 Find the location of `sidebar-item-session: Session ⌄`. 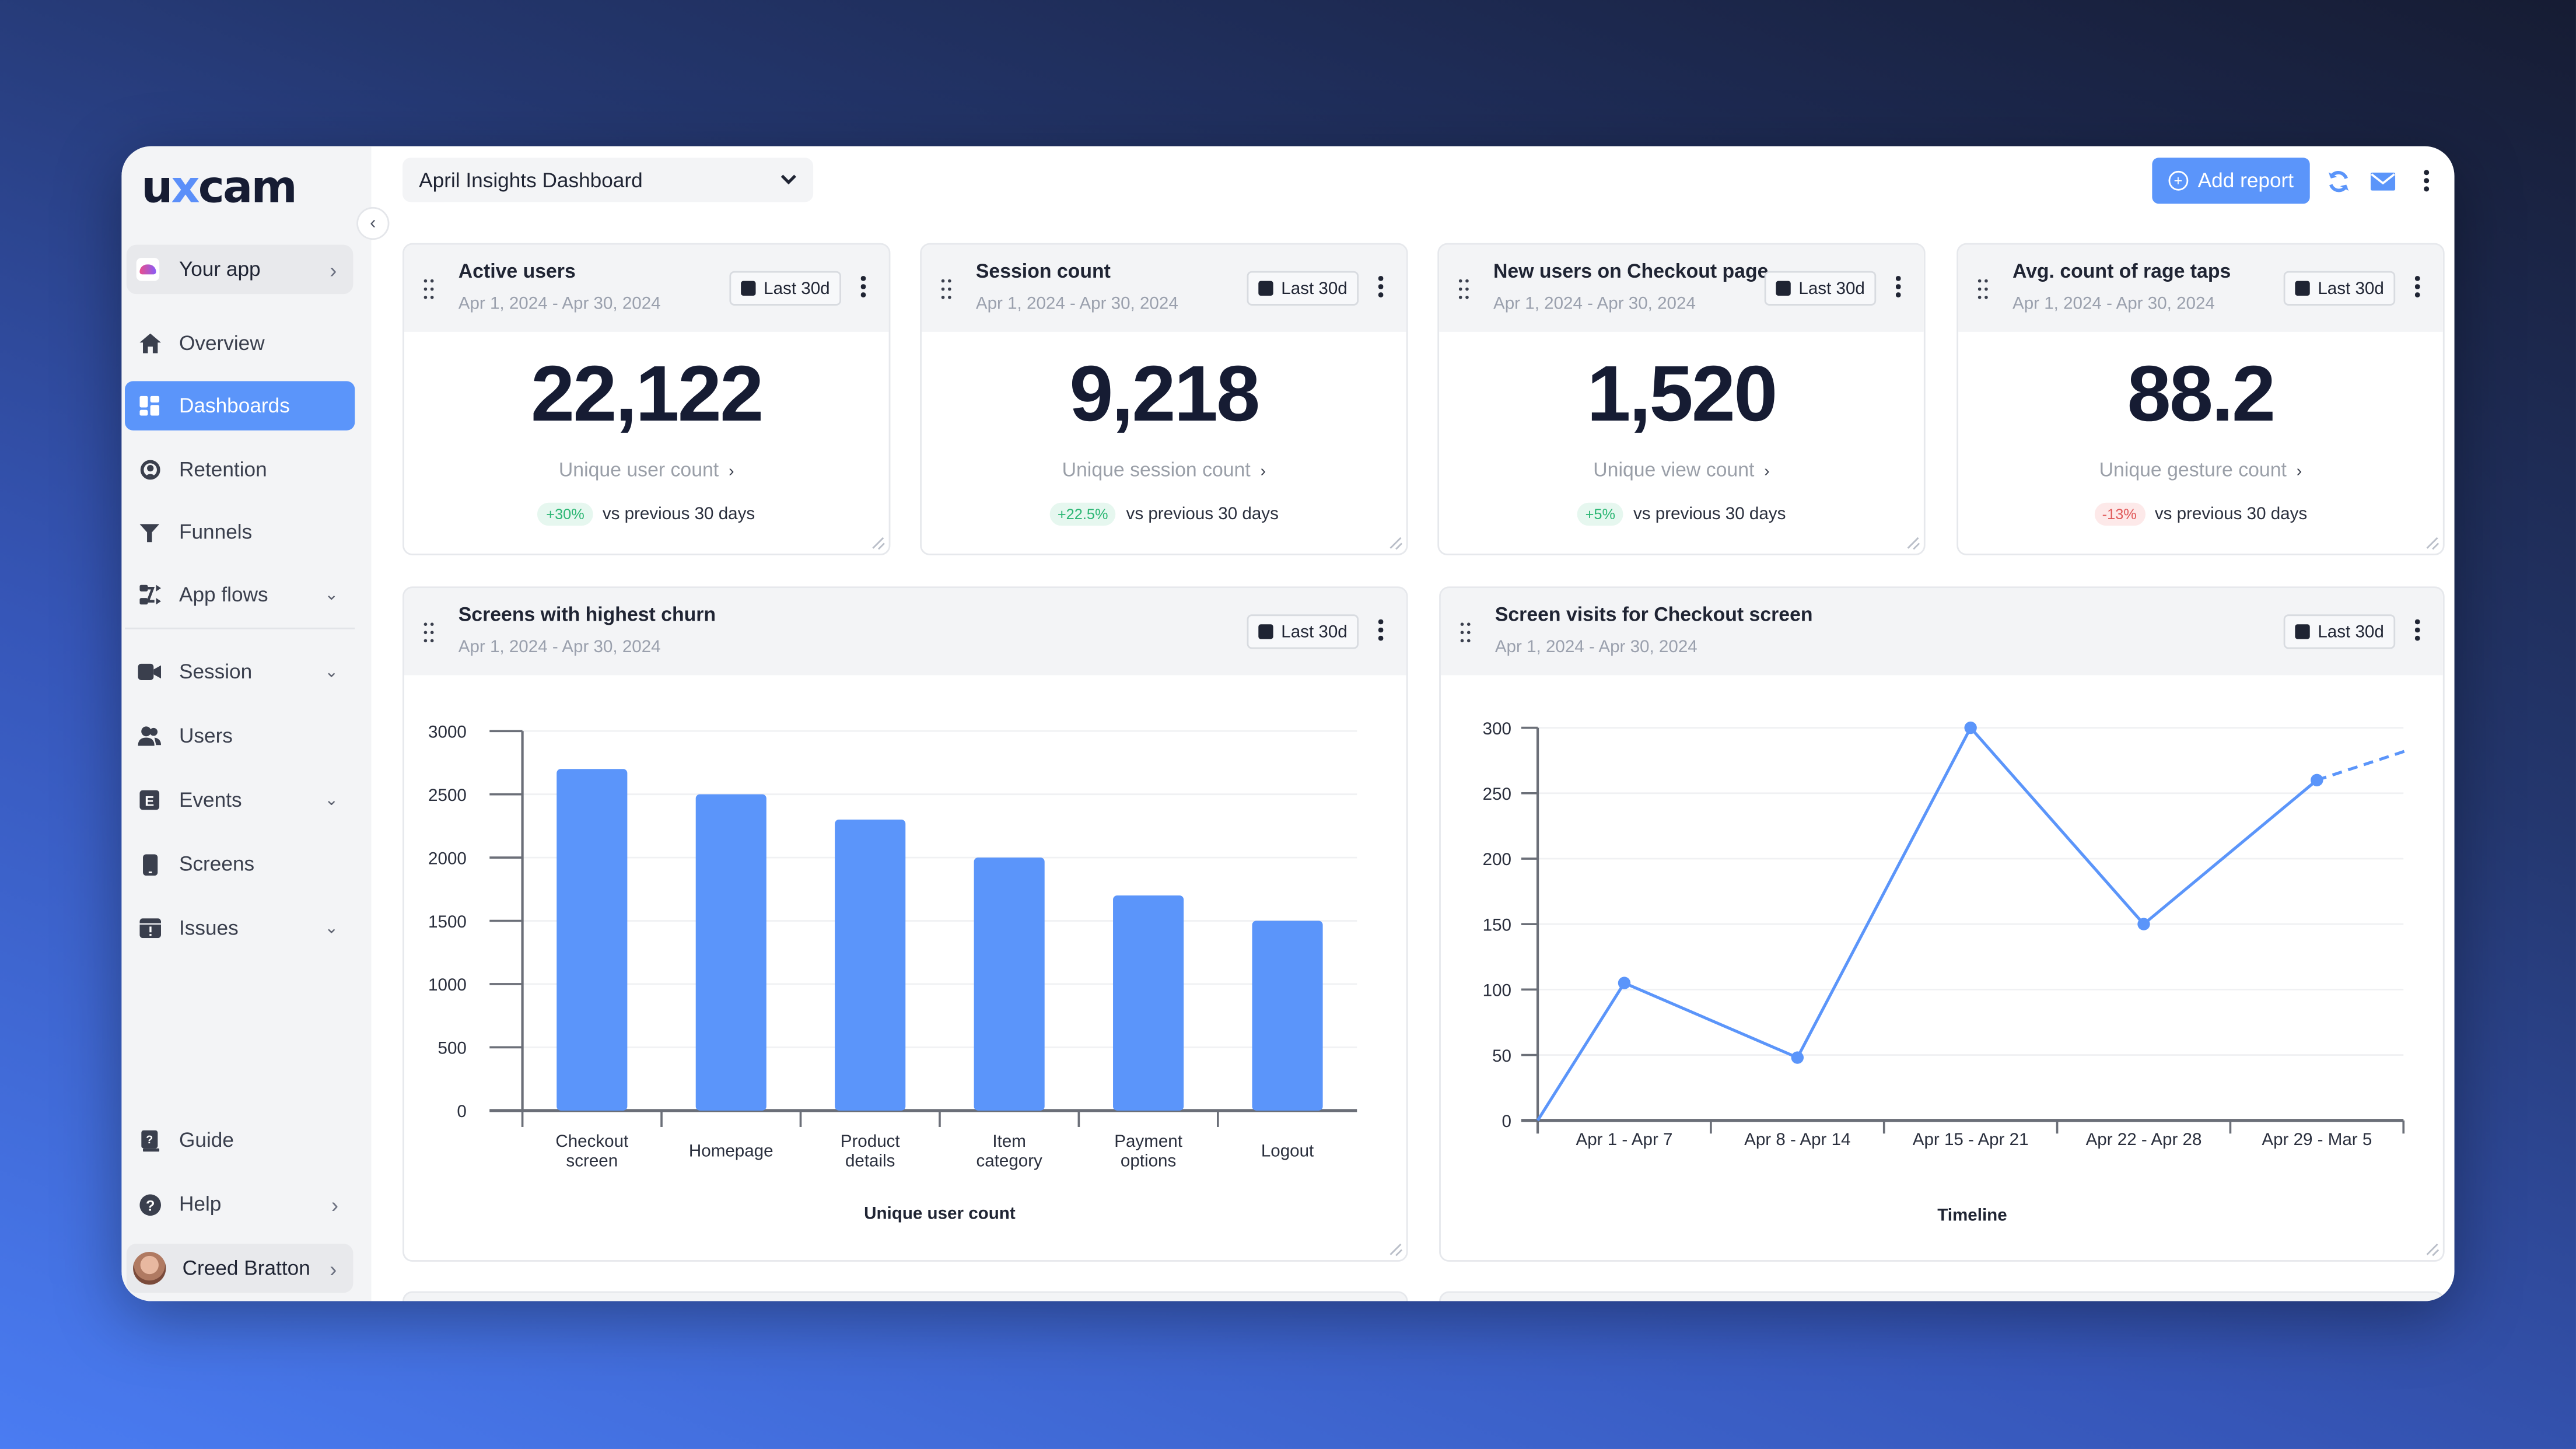

sidebar-item-session: Session ⌄ is located at coordinates (240, 672).